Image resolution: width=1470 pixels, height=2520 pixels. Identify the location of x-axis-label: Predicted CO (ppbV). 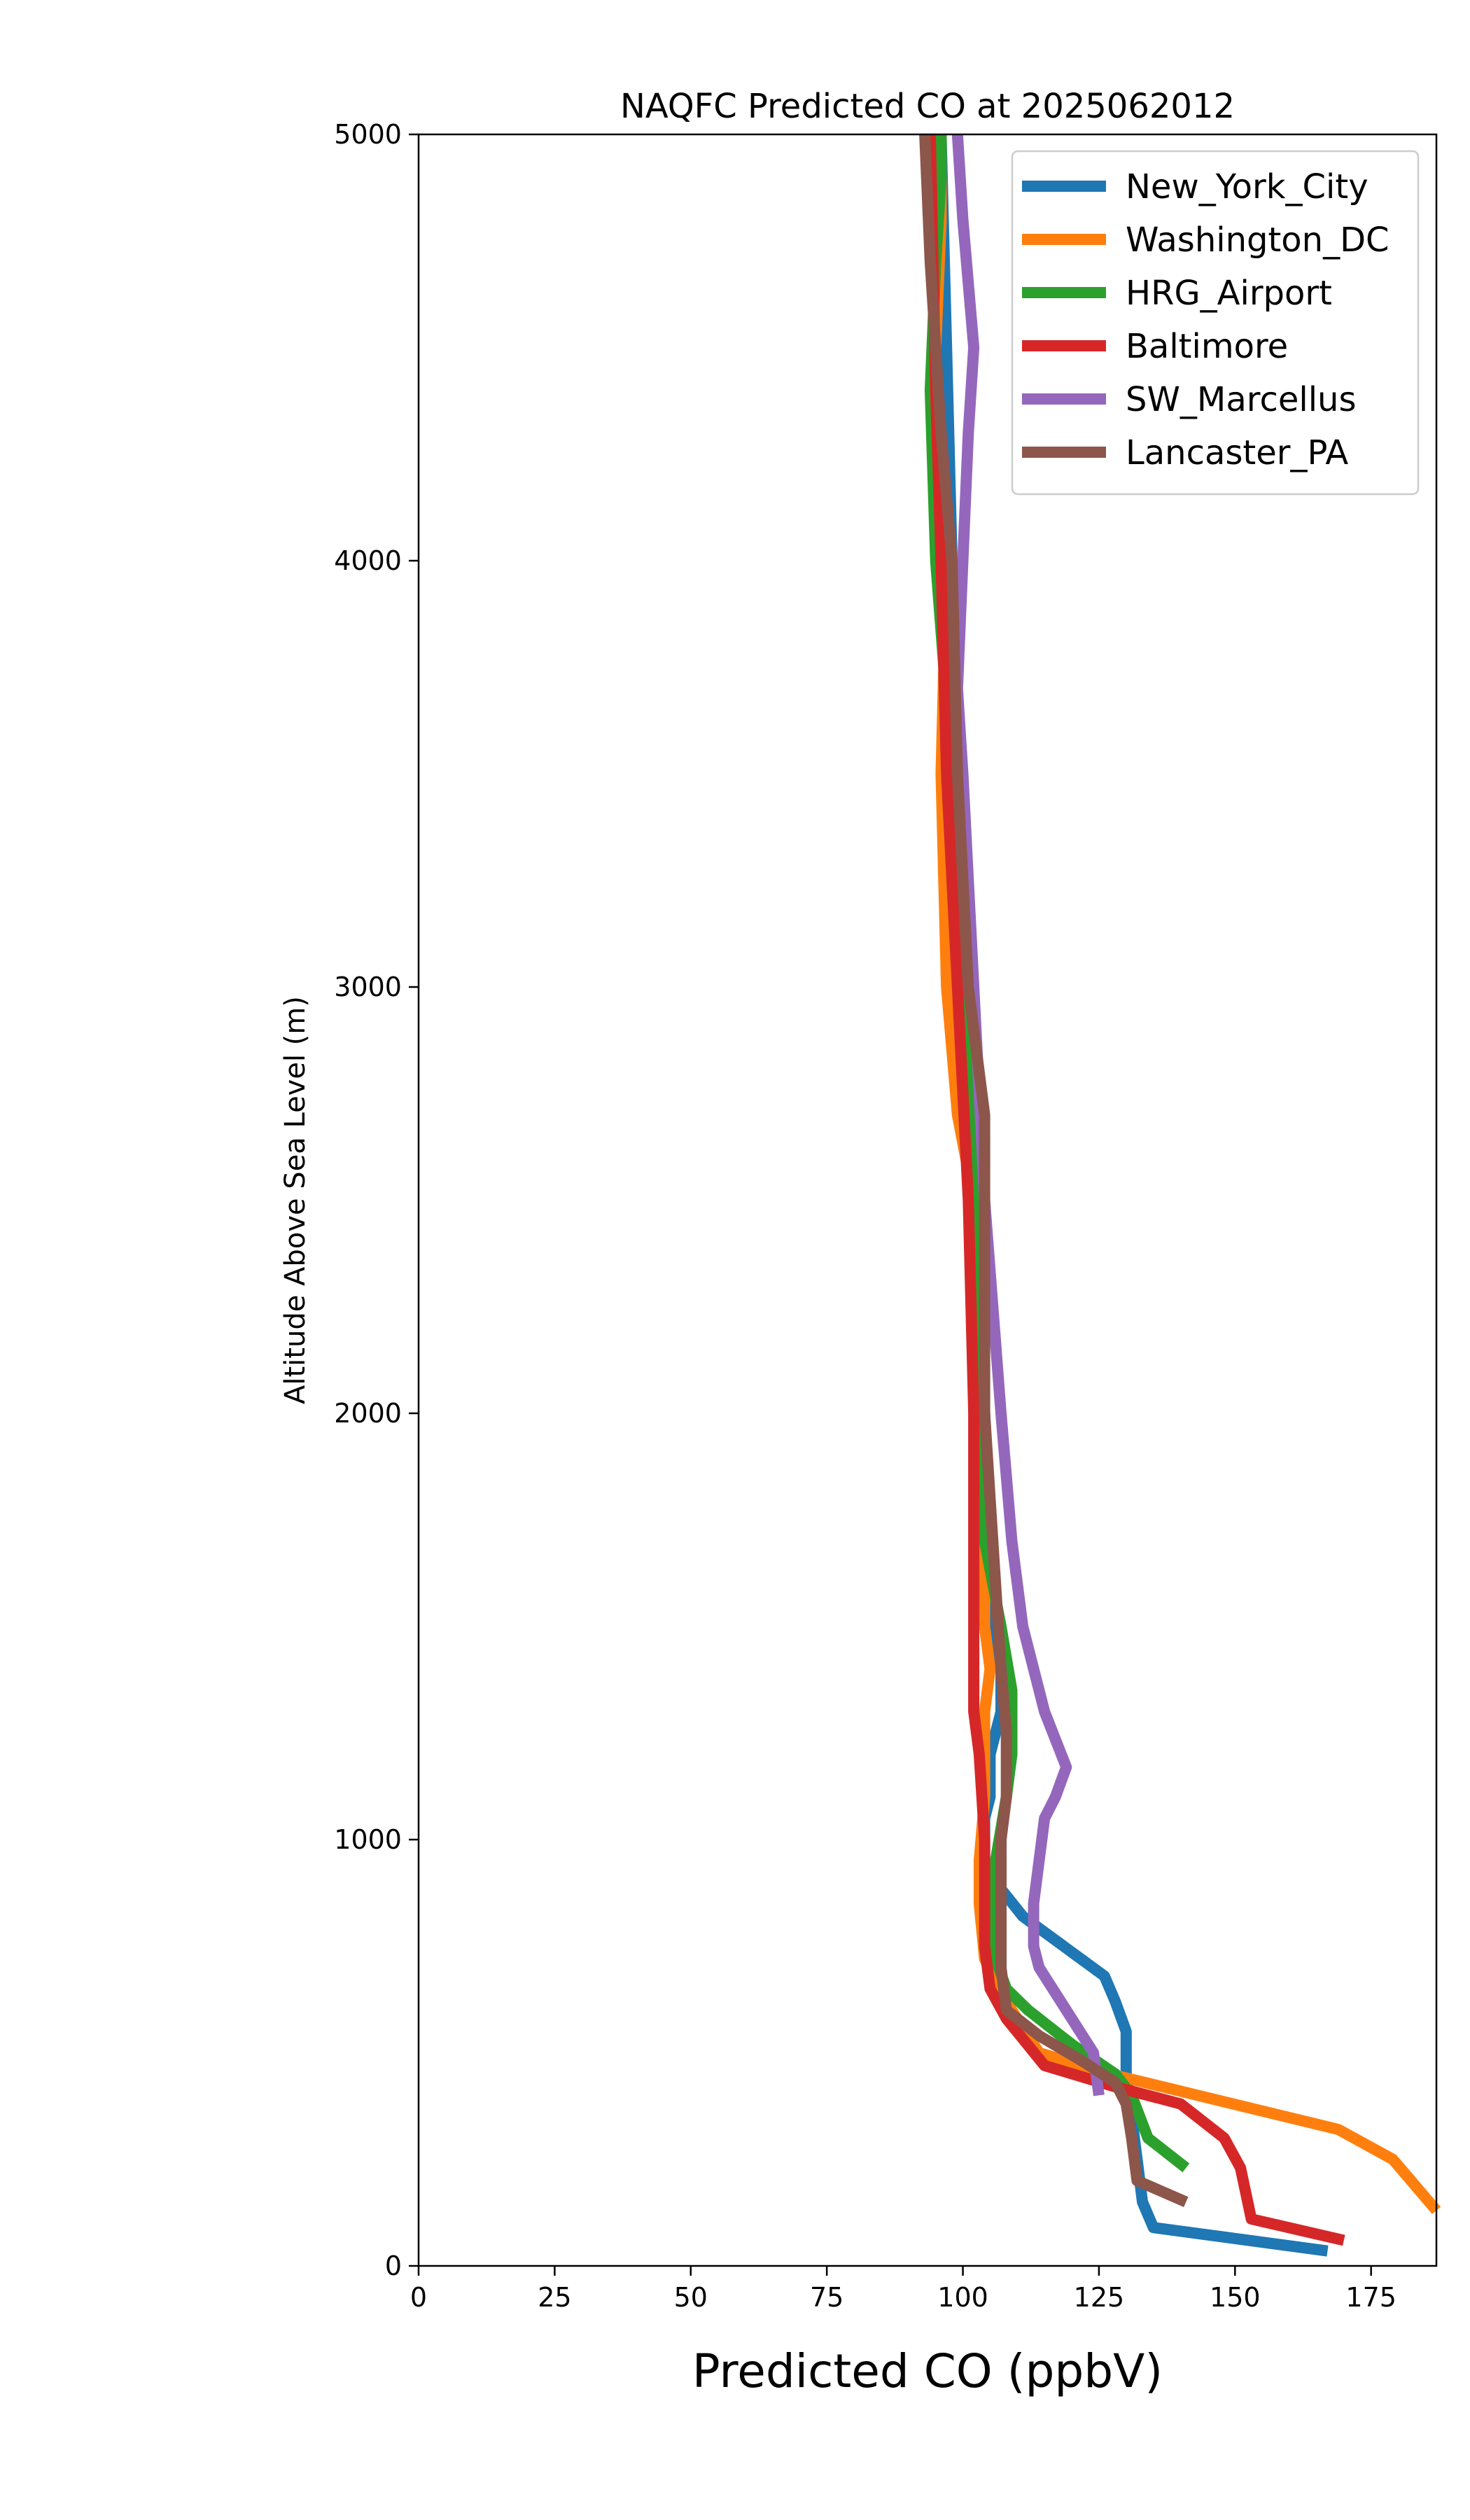
(927, 2371).